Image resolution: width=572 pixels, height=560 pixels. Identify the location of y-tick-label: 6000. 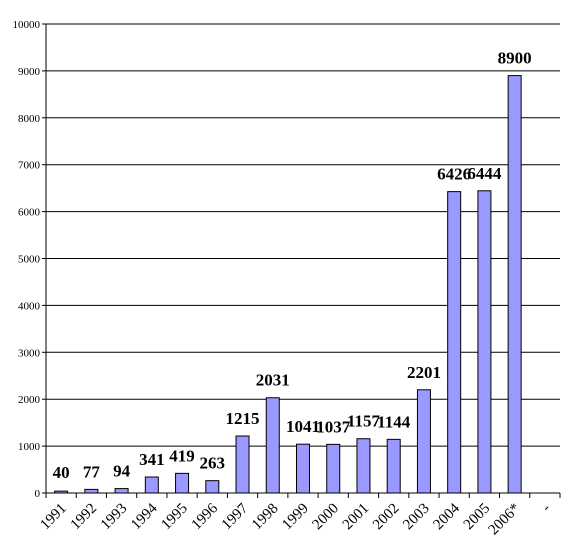
(29, 213).